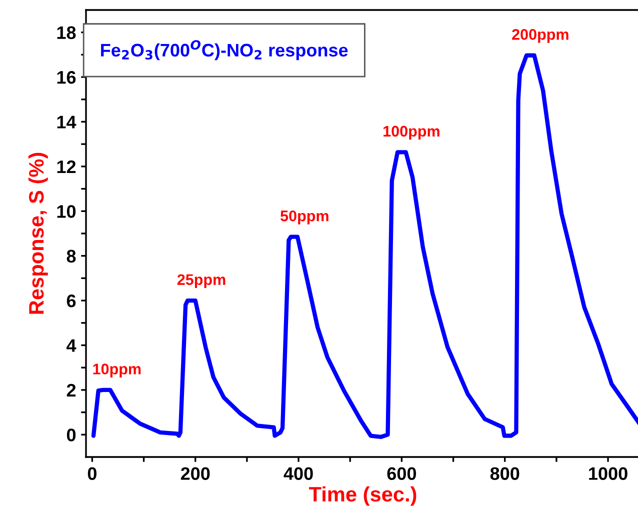 This screenshot has height=526, width=638. What do you see at coordinates (117, 371) in the screenshot?
I see `annotation: 10ppm` at bounding box center [117, 371].